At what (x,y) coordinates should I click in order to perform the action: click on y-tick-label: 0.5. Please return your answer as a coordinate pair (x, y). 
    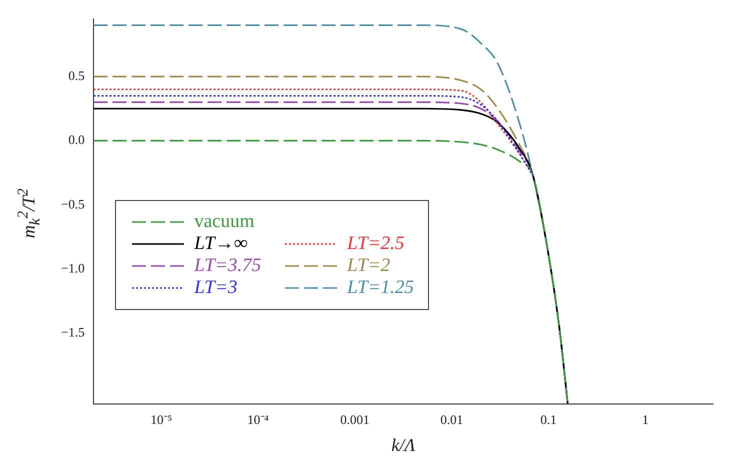
    Looking at the image, I should click on (76, 75).